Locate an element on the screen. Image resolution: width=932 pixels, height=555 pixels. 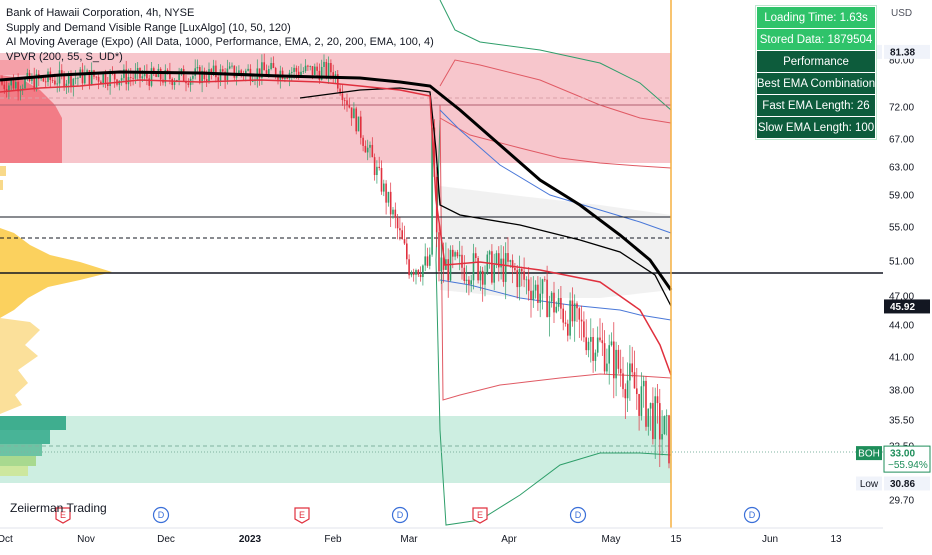
x-tick-label: 15 is located at coordinates (676, 539).